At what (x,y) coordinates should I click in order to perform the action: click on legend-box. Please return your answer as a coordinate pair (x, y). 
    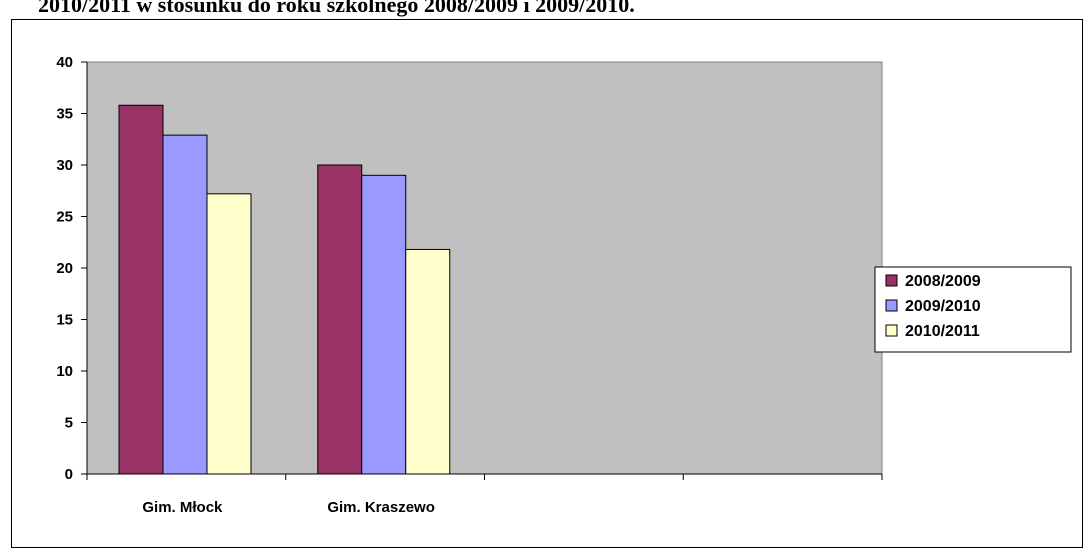
    Looking at the image, I should click on (973, 309).